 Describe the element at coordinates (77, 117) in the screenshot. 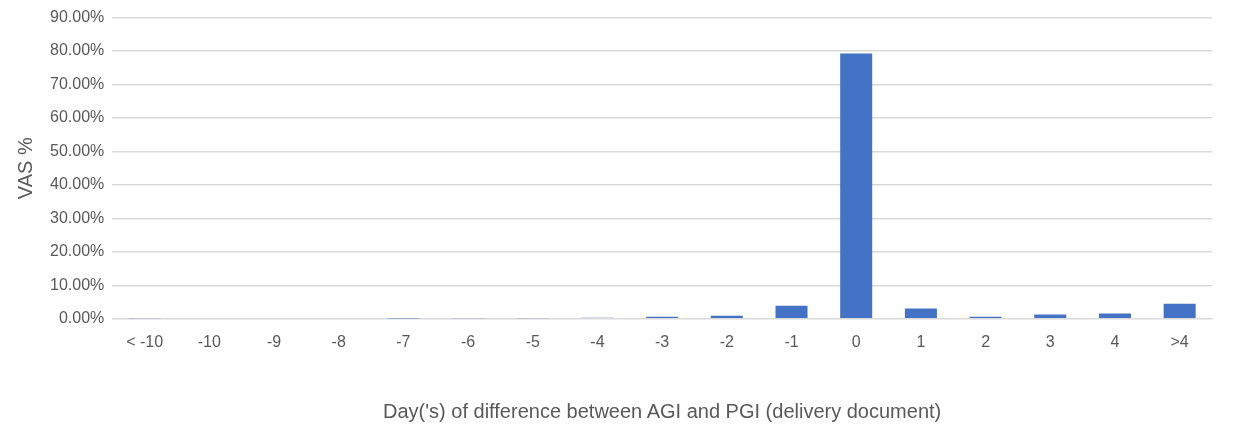

I see `y-tick-label: 60.00%` at that location.